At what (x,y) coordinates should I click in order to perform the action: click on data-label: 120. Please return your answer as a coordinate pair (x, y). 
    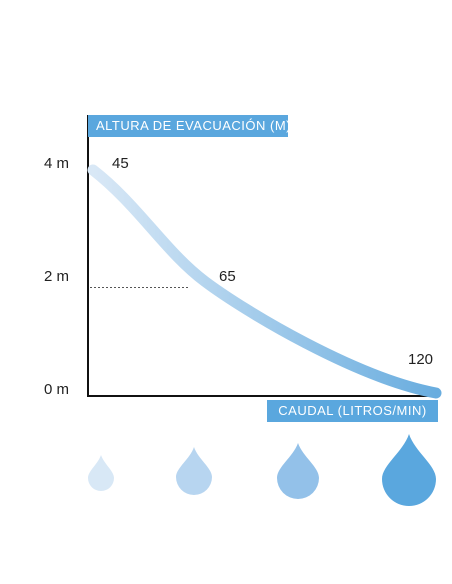
    Looking at the image, I should click on (421, 359).